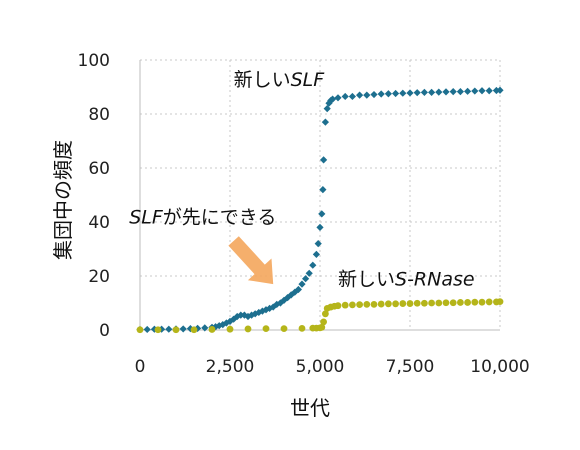 This screenshot has height=450, width=580. Describe the element at coordinates (104, 331) in the screenshot. I see `y-tick-label: 0` at that location.